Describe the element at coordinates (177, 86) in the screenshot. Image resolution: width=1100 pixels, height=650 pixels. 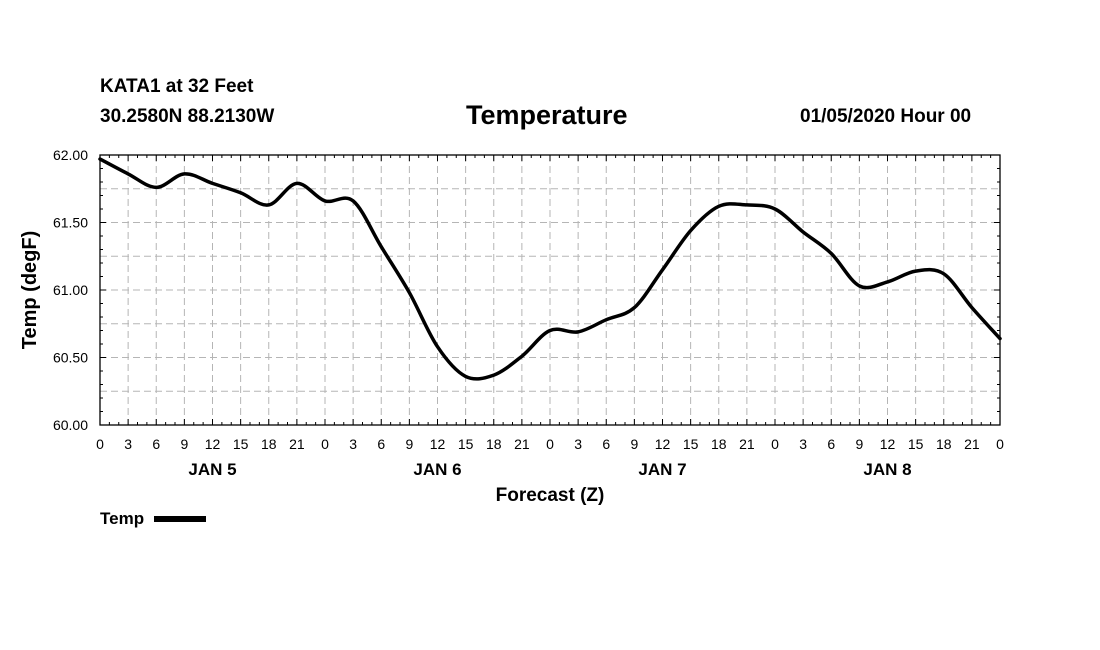
I see `station-label: KATA1 at 32 Feet` at that location.